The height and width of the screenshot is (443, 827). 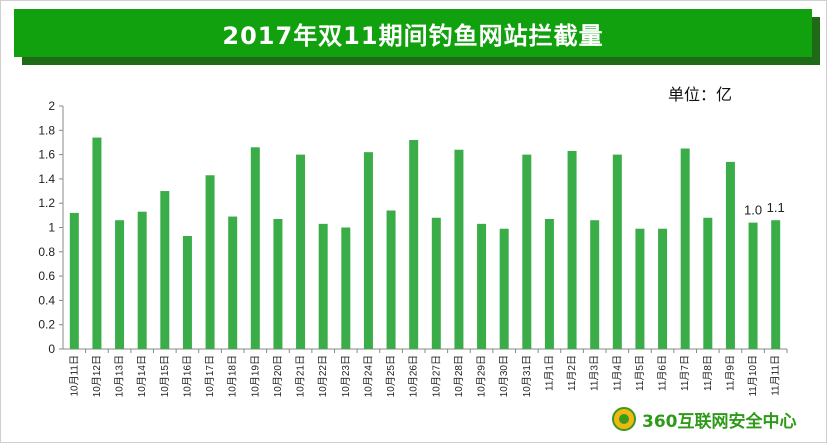 What do you see at coordinates (278, 376) in the screenshot?
I see `x-tick-label: 10月20日` at bounding box center [278, 376].